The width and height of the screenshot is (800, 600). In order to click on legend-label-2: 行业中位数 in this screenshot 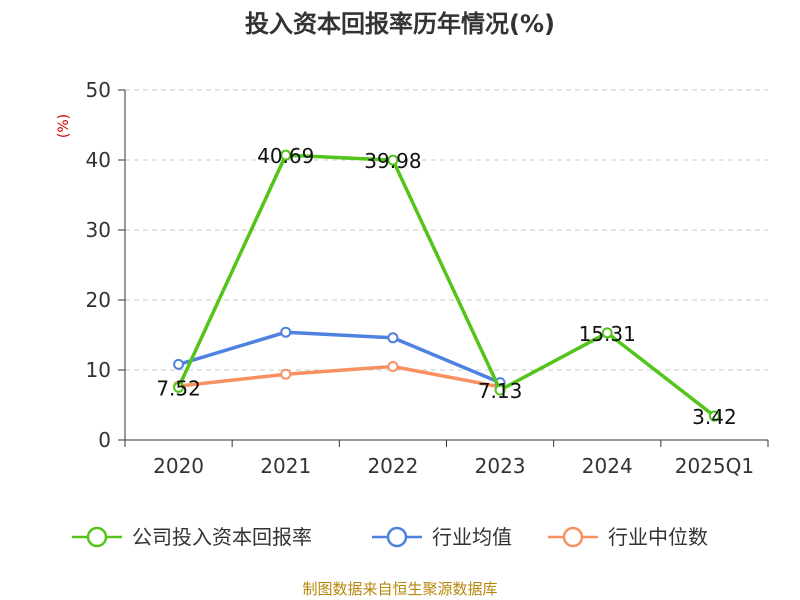, I will do `click(658, 537)`.